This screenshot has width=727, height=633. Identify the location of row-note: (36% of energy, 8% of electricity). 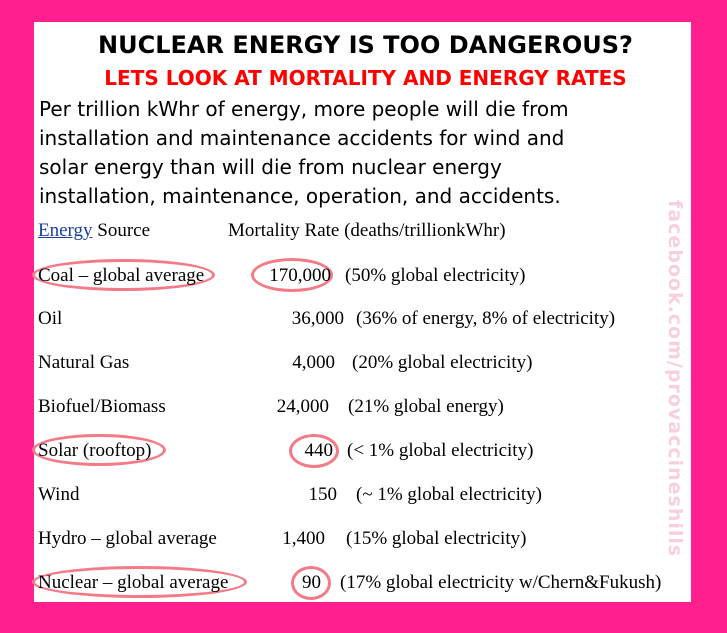
(486, 318).